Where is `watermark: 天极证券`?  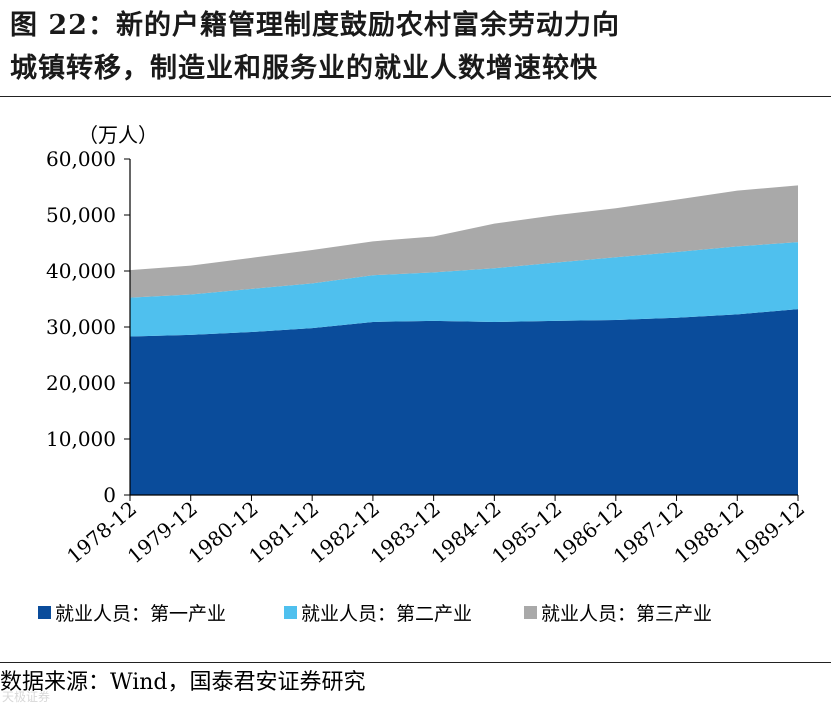 watermark: 天极证券 is located at coordinates (26, 697).